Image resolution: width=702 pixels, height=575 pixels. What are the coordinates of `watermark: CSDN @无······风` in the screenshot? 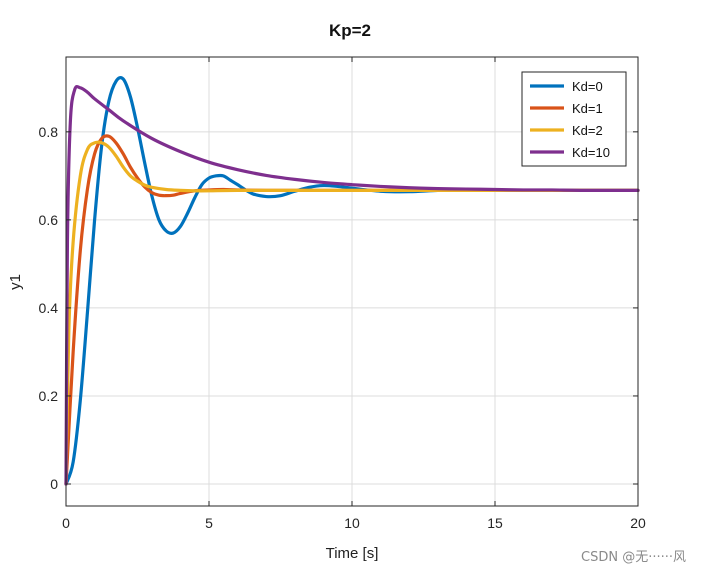 It's located at (633, 557).